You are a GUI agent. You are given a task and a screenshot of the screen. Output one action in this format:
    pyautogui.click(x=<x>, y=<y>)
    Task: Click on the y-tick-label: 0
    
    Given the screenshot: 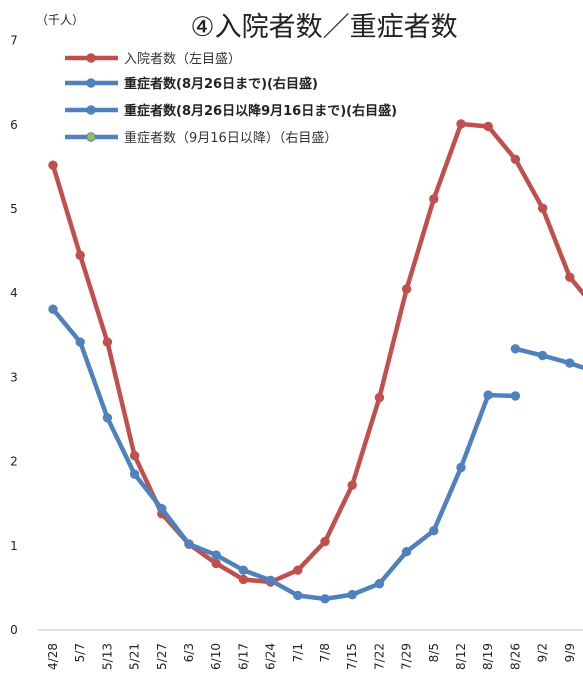 What is the action you would take?
    pyautogui.click(x=14, y=630)
    